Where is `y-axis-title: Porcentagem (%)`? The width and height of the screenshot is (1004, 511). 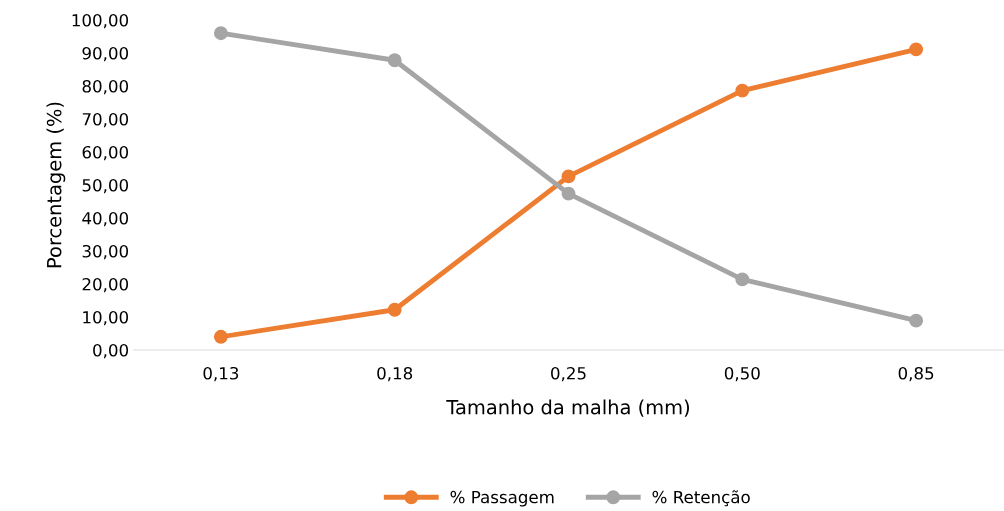 y-axis-title: Porcentagem (%) is located at coordinates (56, 185).